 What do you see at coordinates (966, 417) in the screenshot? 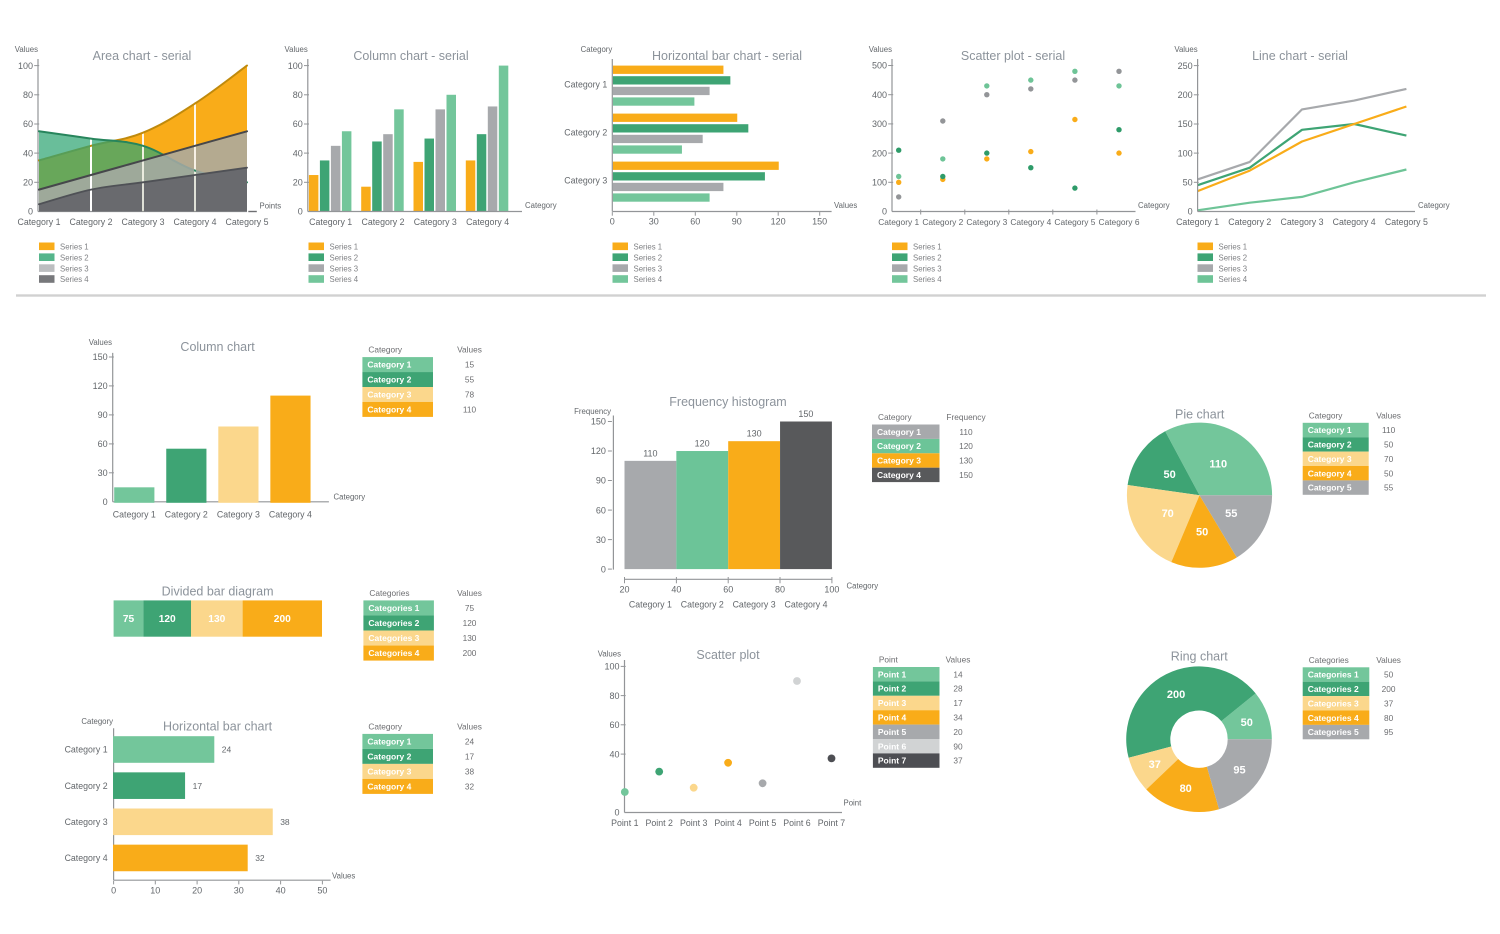
I see `svg-text: Frequency` at bounding box center [966, 417].